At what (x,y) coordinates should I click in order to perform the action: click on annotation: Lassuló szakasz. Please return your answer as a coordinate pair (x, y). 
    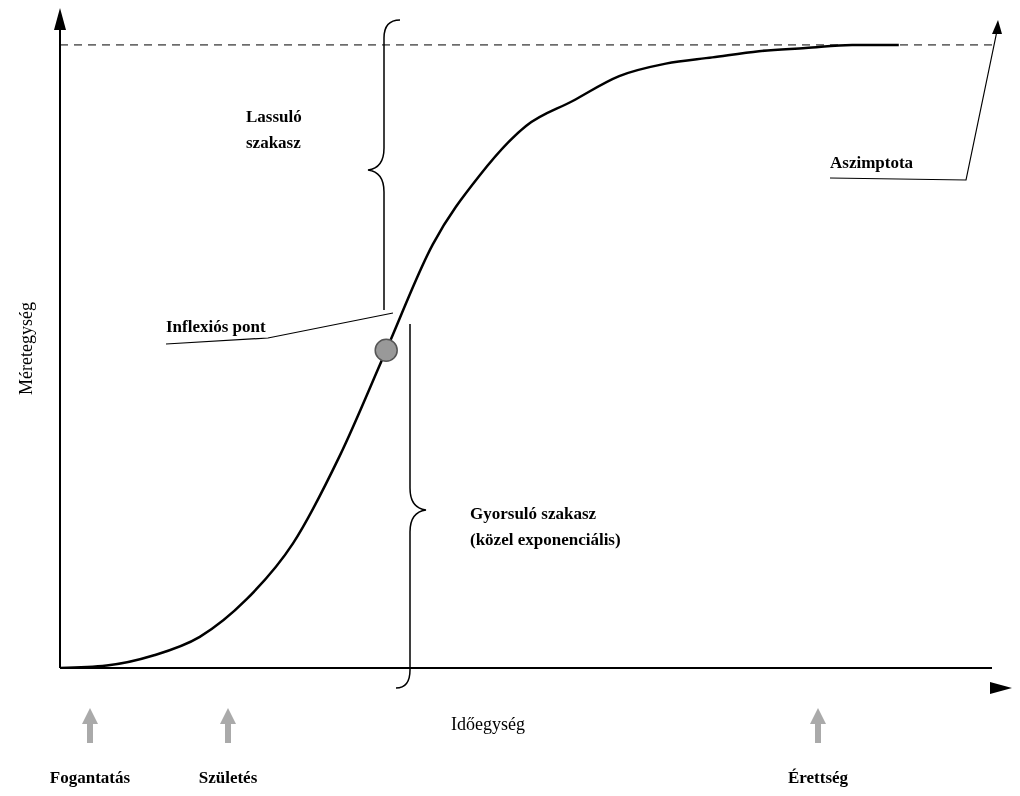
    Looking at the image, I should click on (274, 129).